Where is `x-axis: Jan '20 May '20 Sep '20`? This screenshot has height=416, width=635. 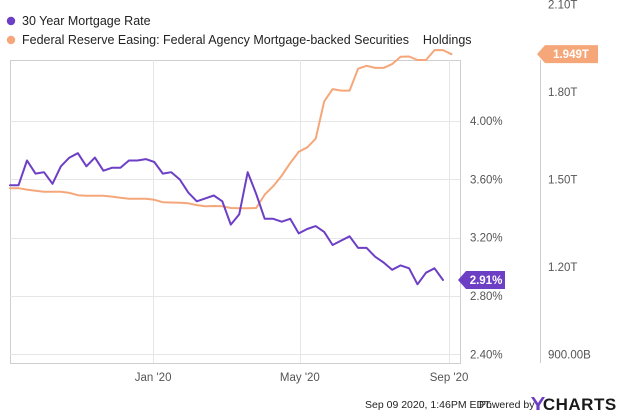
x-axis: Jan '20 May '20 Sep '20 is located at coordinates (302, 378).